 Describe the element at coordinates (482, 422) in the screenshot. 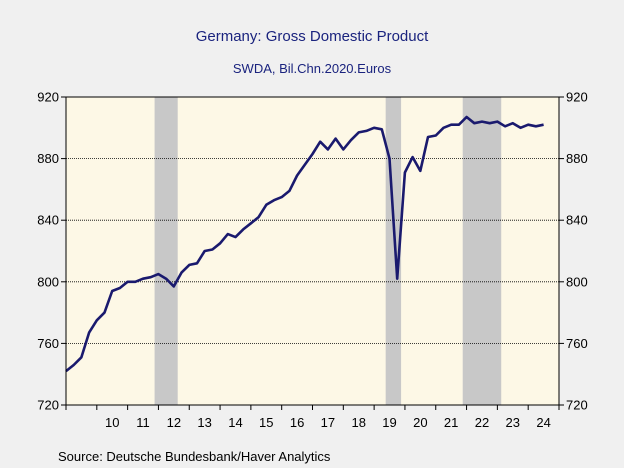

I see `x-tick-label: 22` at that location.